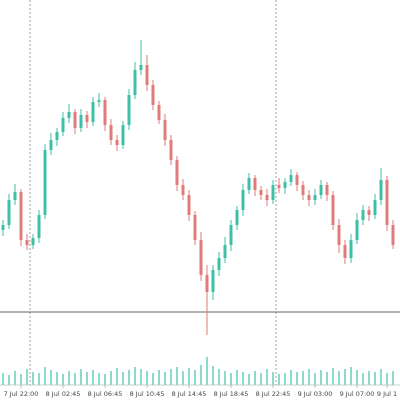 This screenshot has width=400, height=400. Describe the element at coordinates (315, 394) in the screenshot. I see `x-tick-label: 9 Jul 03:00` at that location.